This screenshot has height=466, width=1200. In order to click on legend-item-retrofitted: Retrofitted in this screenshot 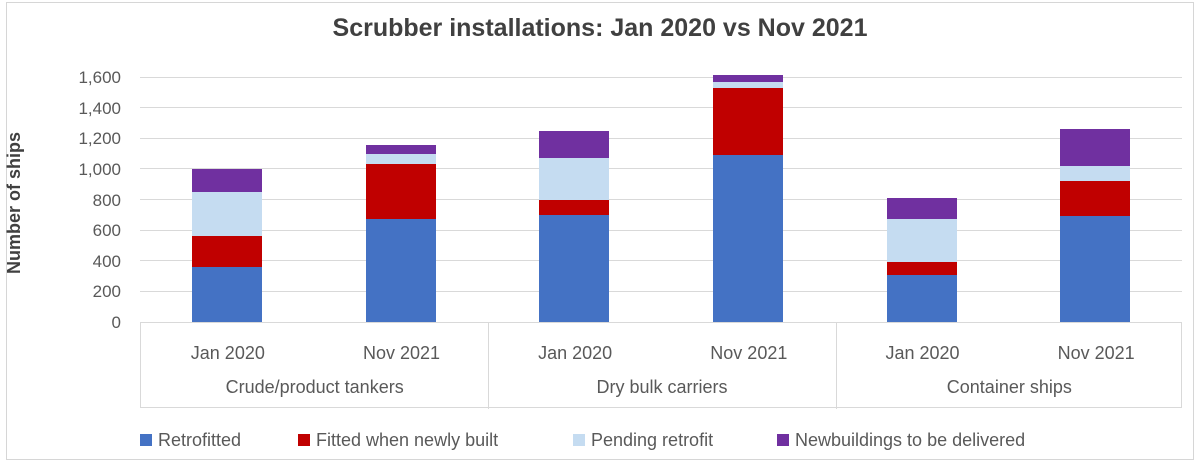, I will do `click(190, 440)`.